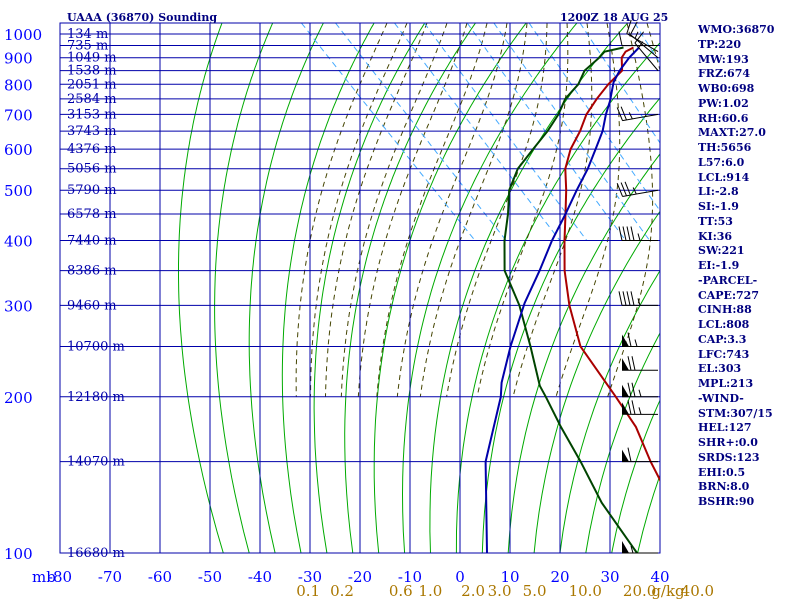  Describe the element at coordinates (728, 295) in the screenshot. I see `sounding-index: CAPE:727` at that location.